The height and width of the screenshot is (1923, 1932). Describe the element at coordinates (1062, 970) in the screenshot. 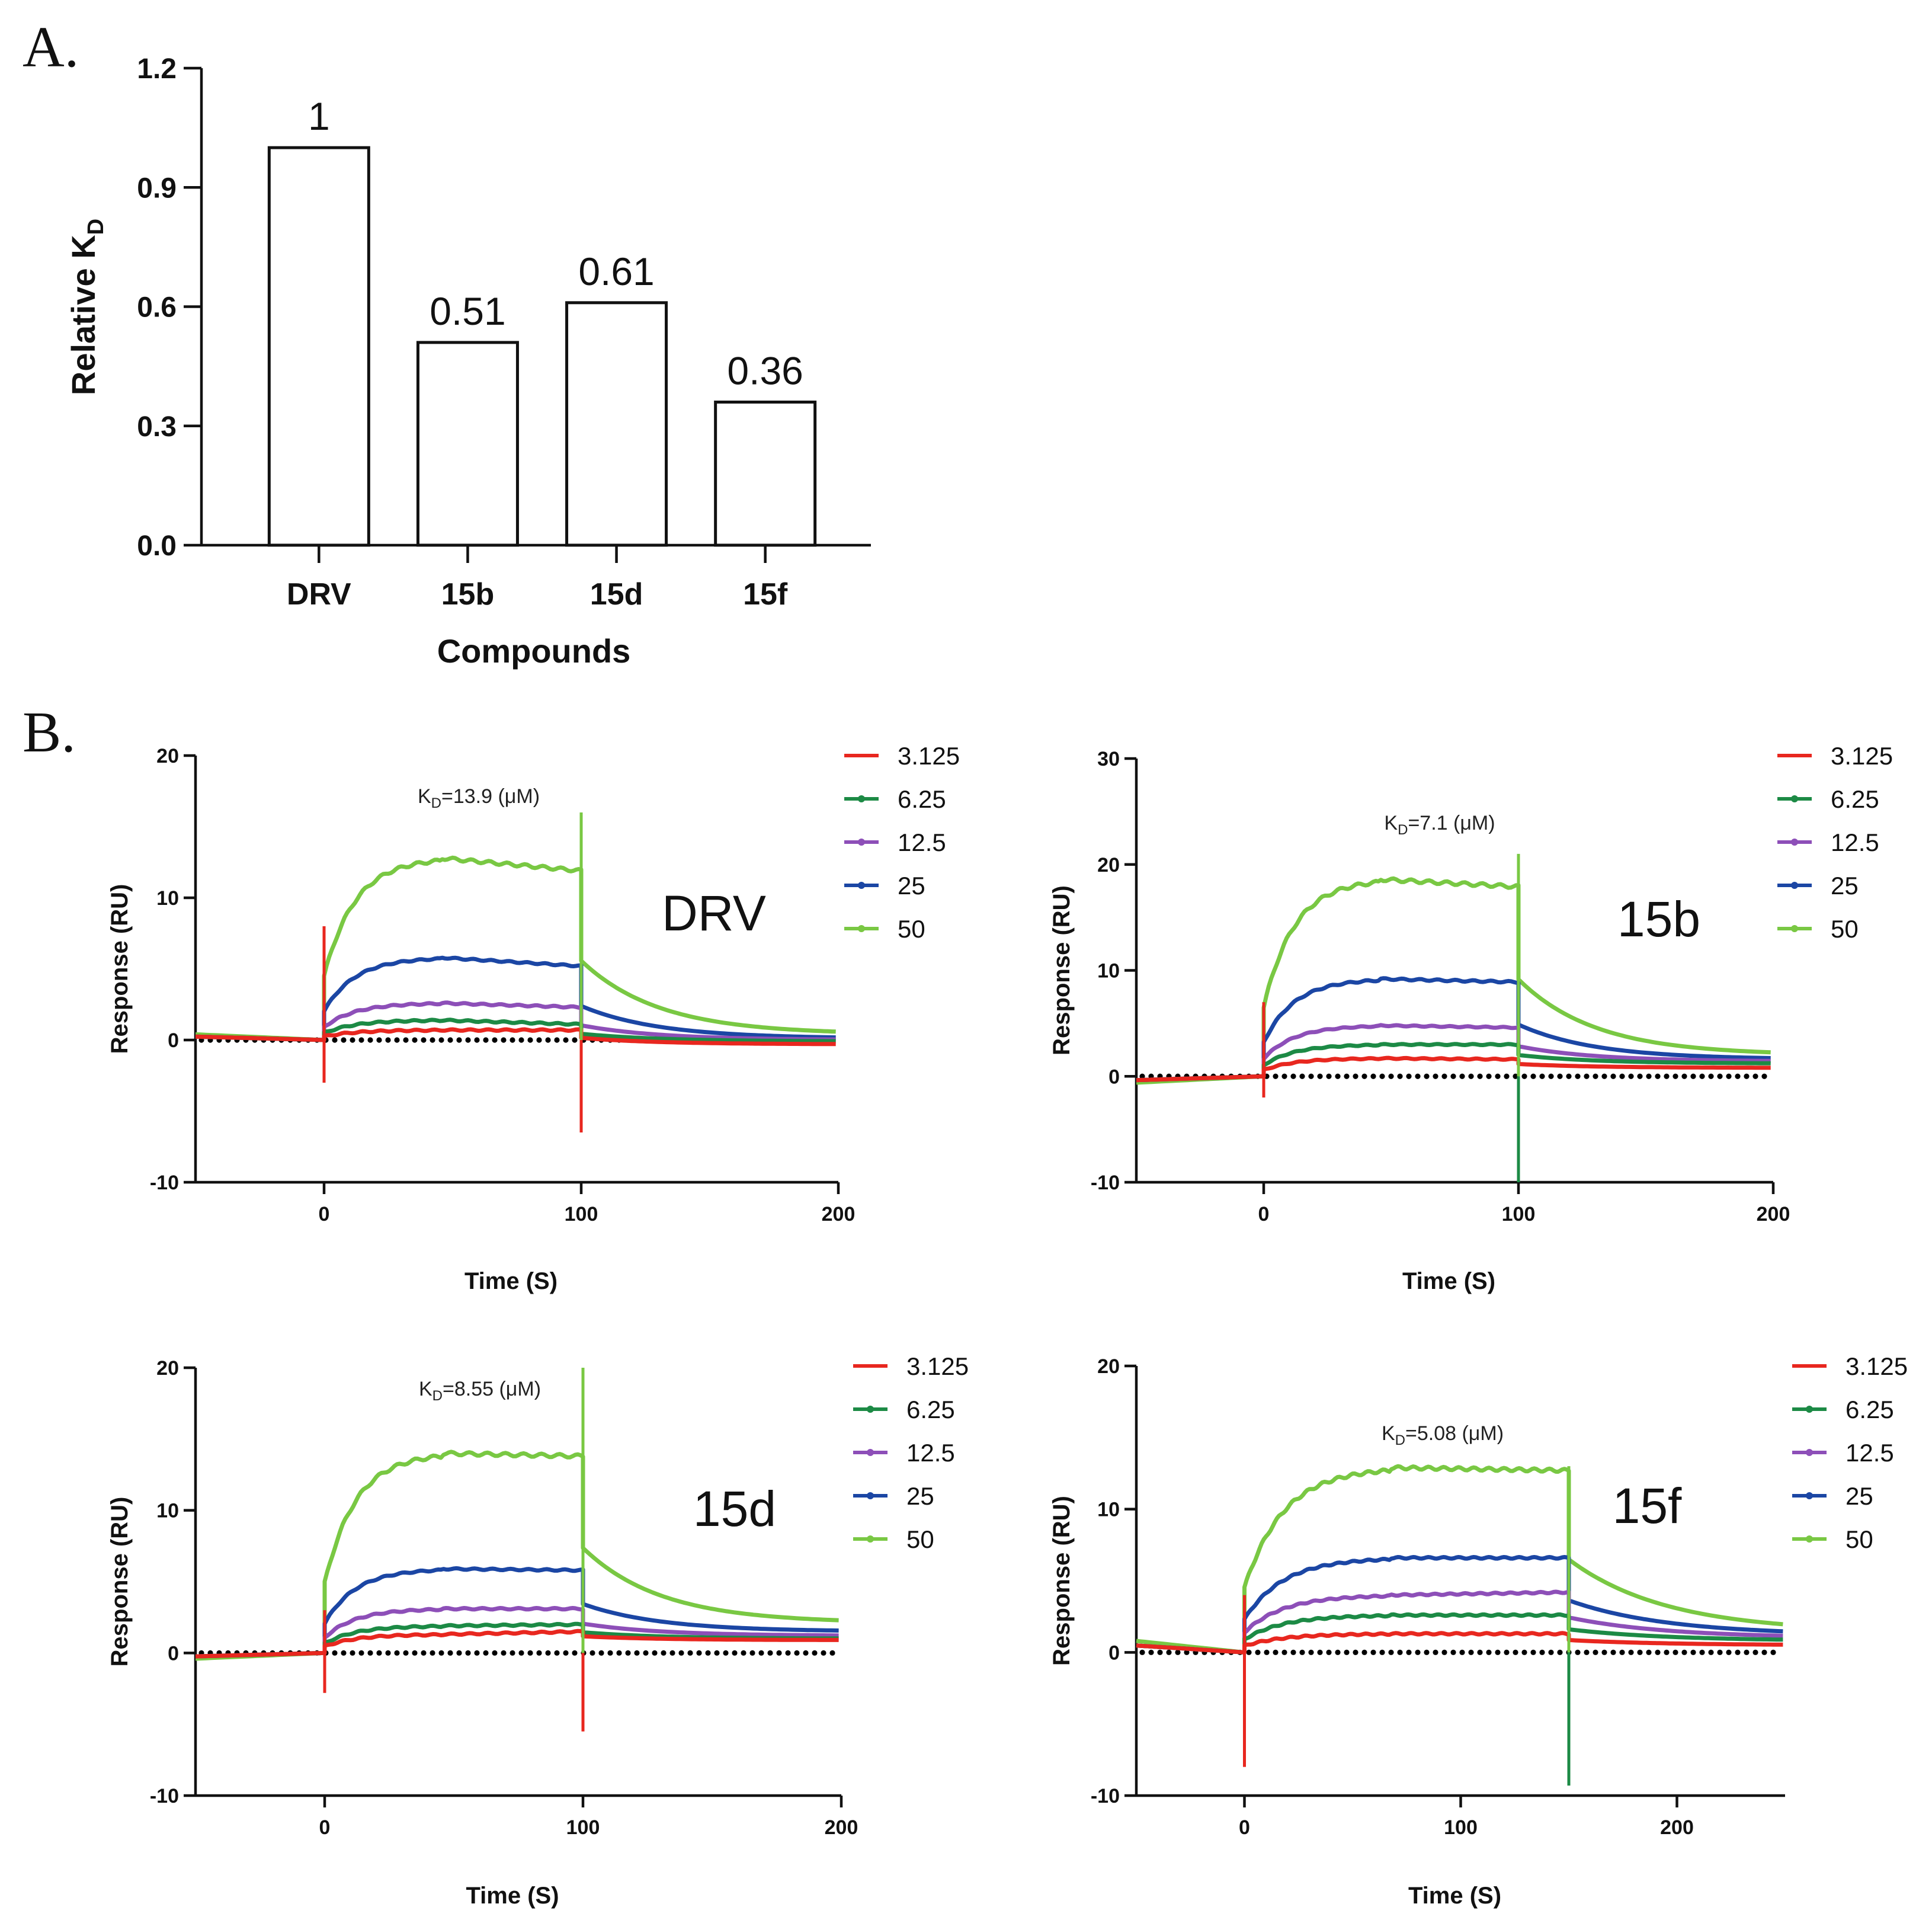

I see `y-axis-title: Response (RU)` at that location.